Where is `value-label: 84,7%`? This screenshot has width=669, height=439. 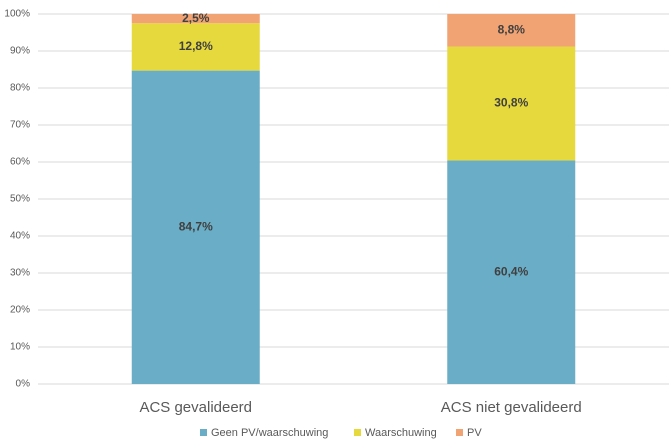
value-label: 84,7% is located at coordinates (196, 226).